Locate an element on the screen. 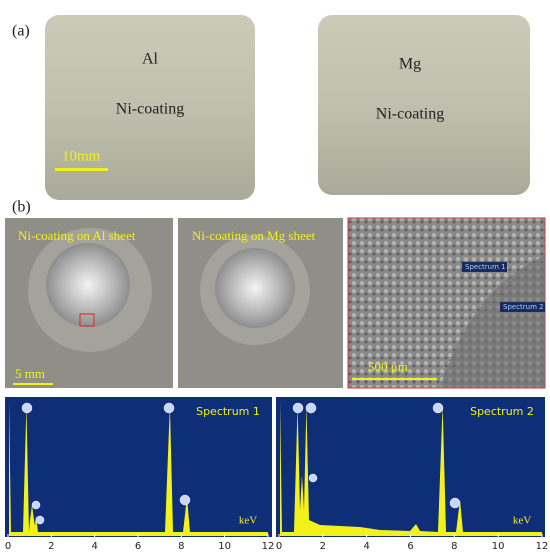  spot-label: Spectrum 1 is located at coordinates (485, 267).